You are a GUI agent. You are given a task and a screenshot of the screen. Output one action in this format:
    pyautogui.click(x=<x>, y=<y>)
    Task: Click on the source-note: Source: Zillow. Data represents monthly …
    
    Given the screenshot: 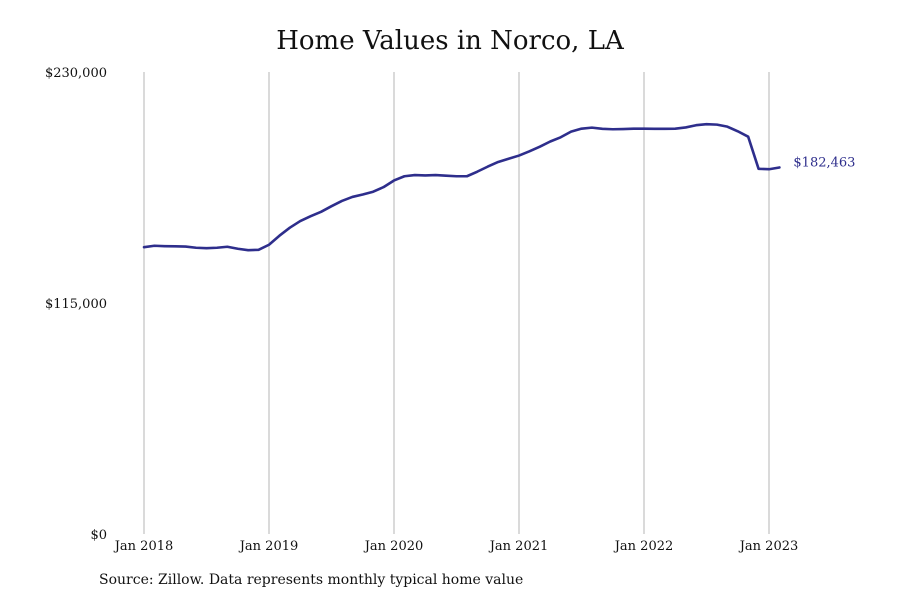 What is the action you would take?
    pyautogui.click(x=311, y=580)
    